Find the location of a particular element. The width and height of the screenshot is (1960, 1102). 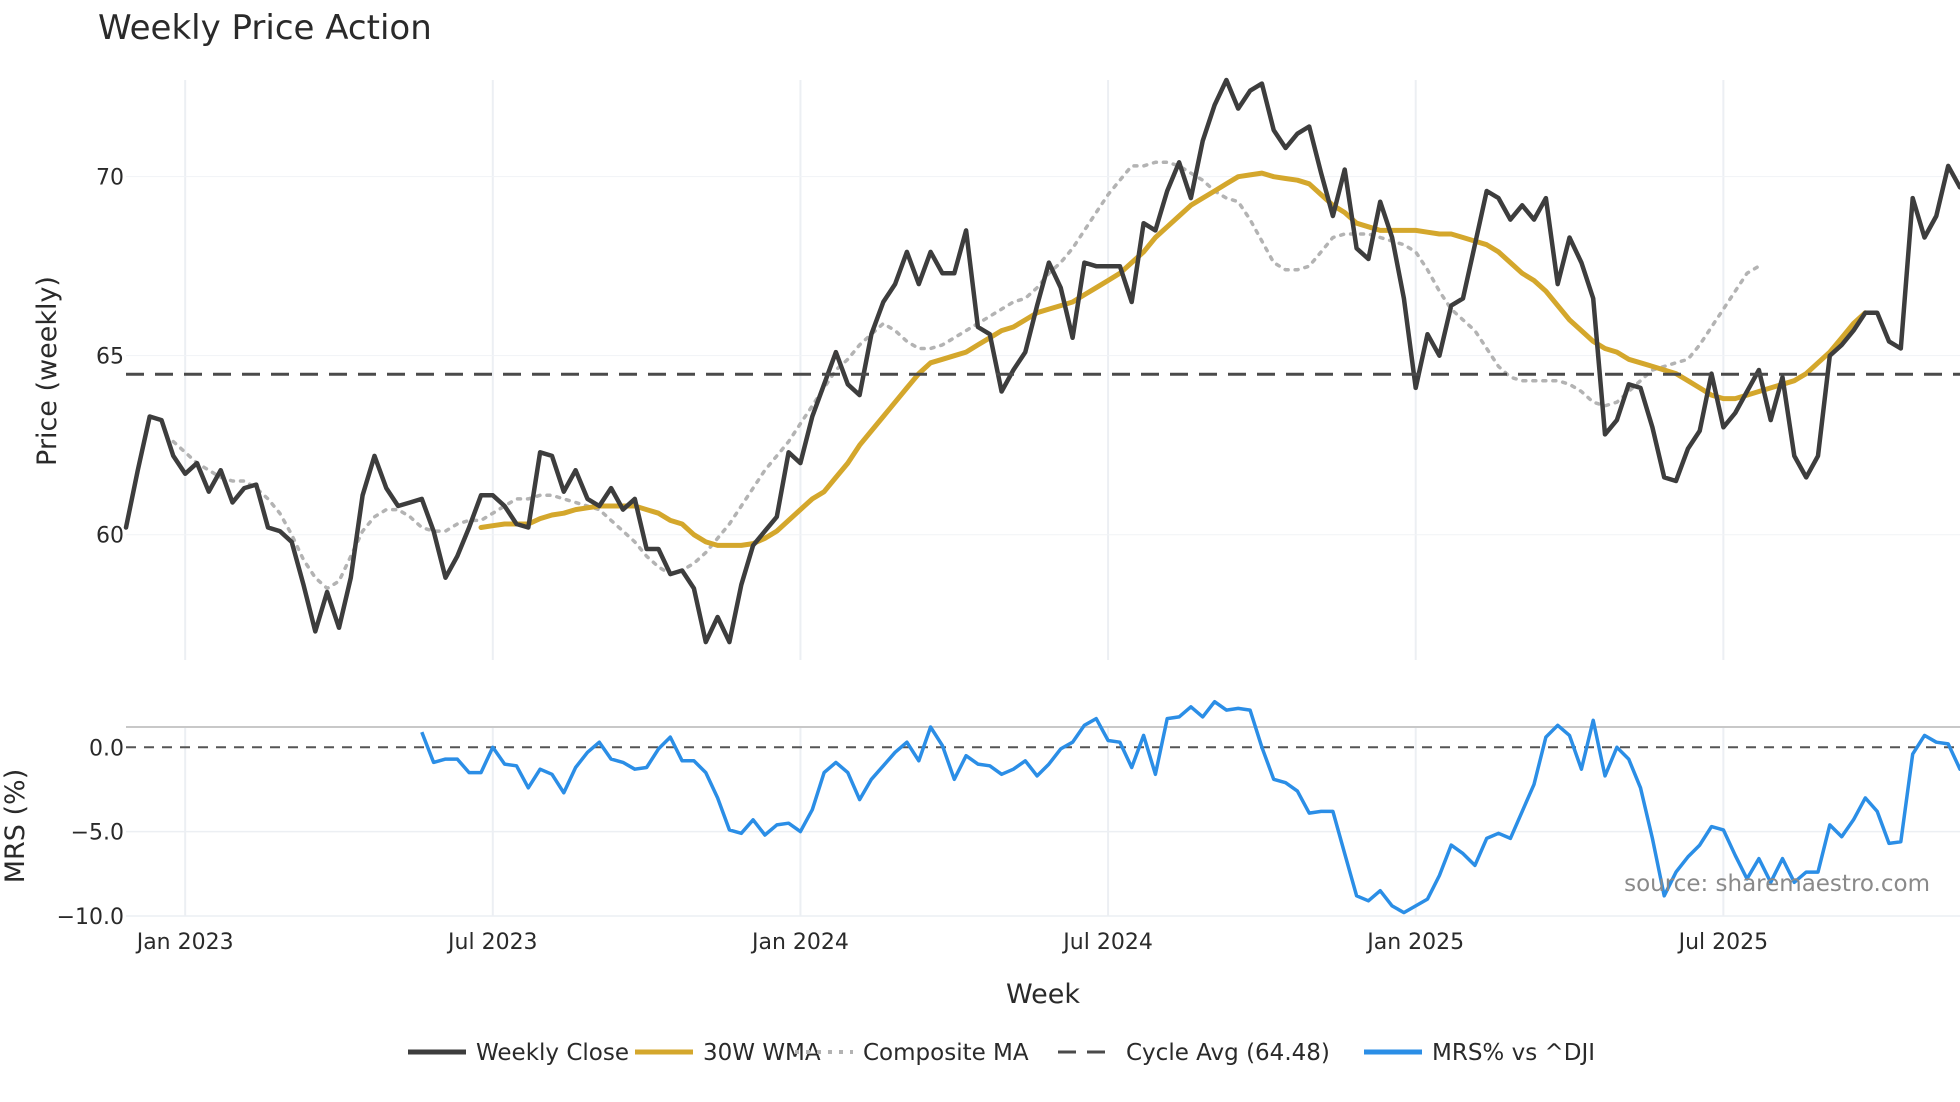

x-tick-label: Jan 2024 is located at coordinates (799, 942).